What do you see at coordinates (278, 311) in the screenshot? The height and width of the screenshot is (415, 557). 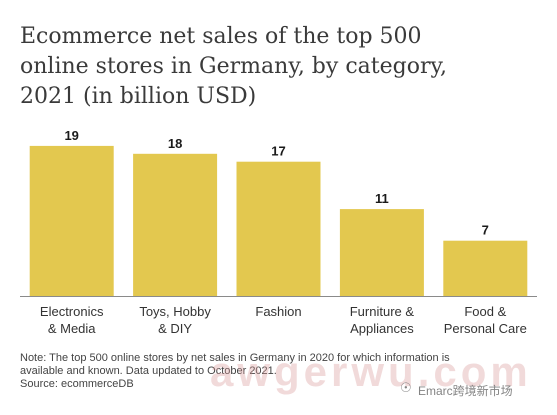 I see `category-label-2: Fashion` at bounding box center [278, 311].